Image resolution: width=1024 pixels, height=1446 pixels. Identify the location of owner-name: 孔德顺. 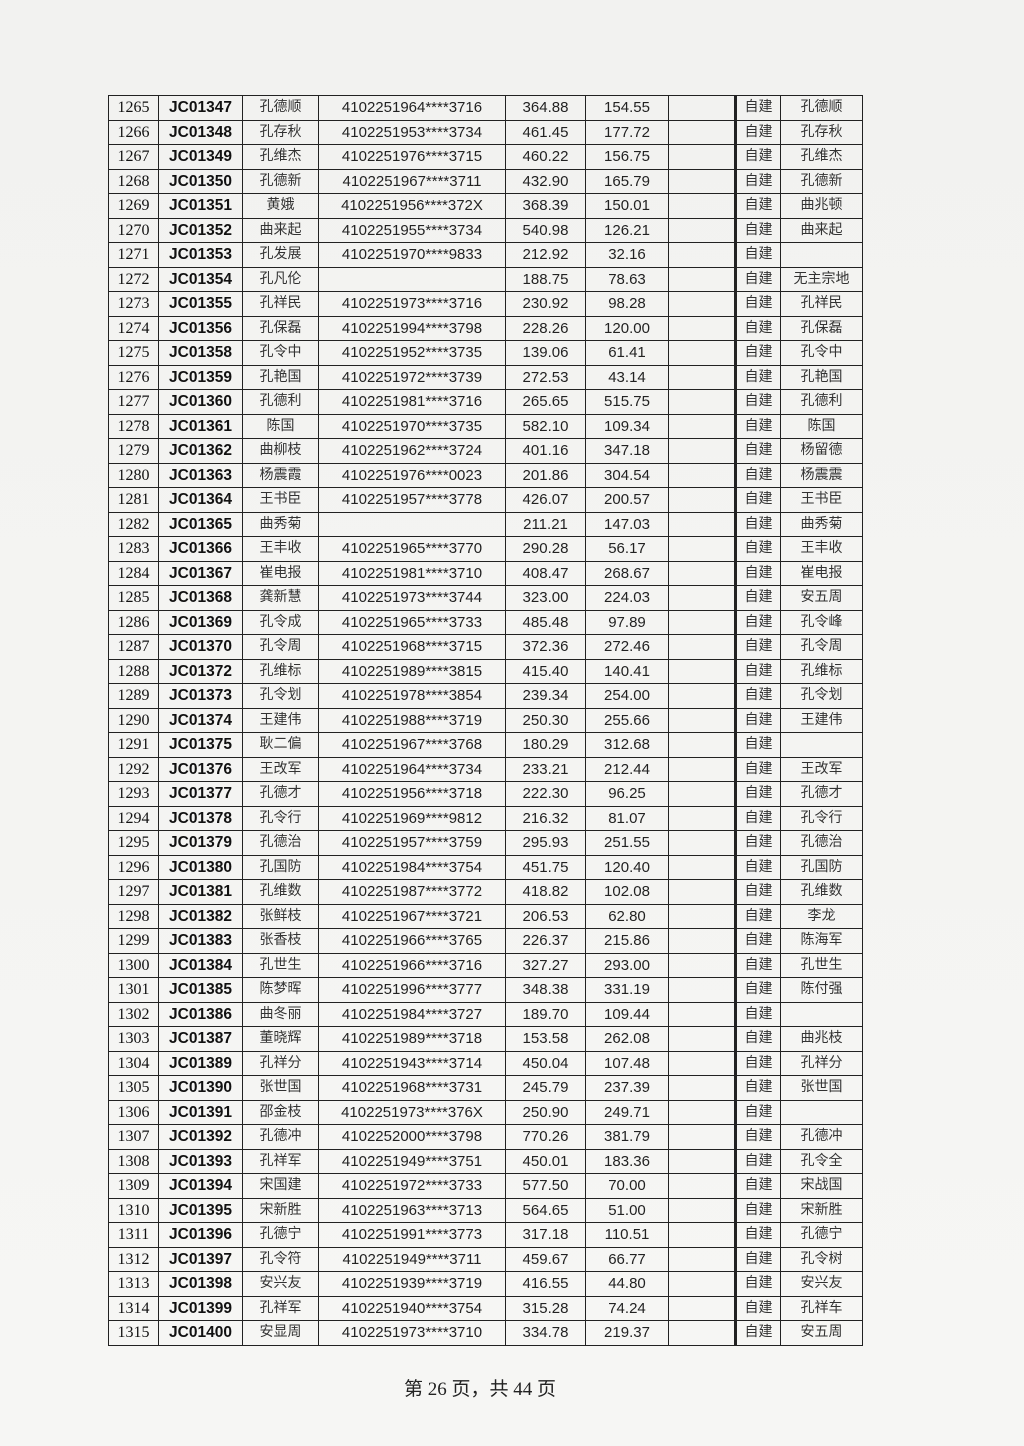
(821, 108).